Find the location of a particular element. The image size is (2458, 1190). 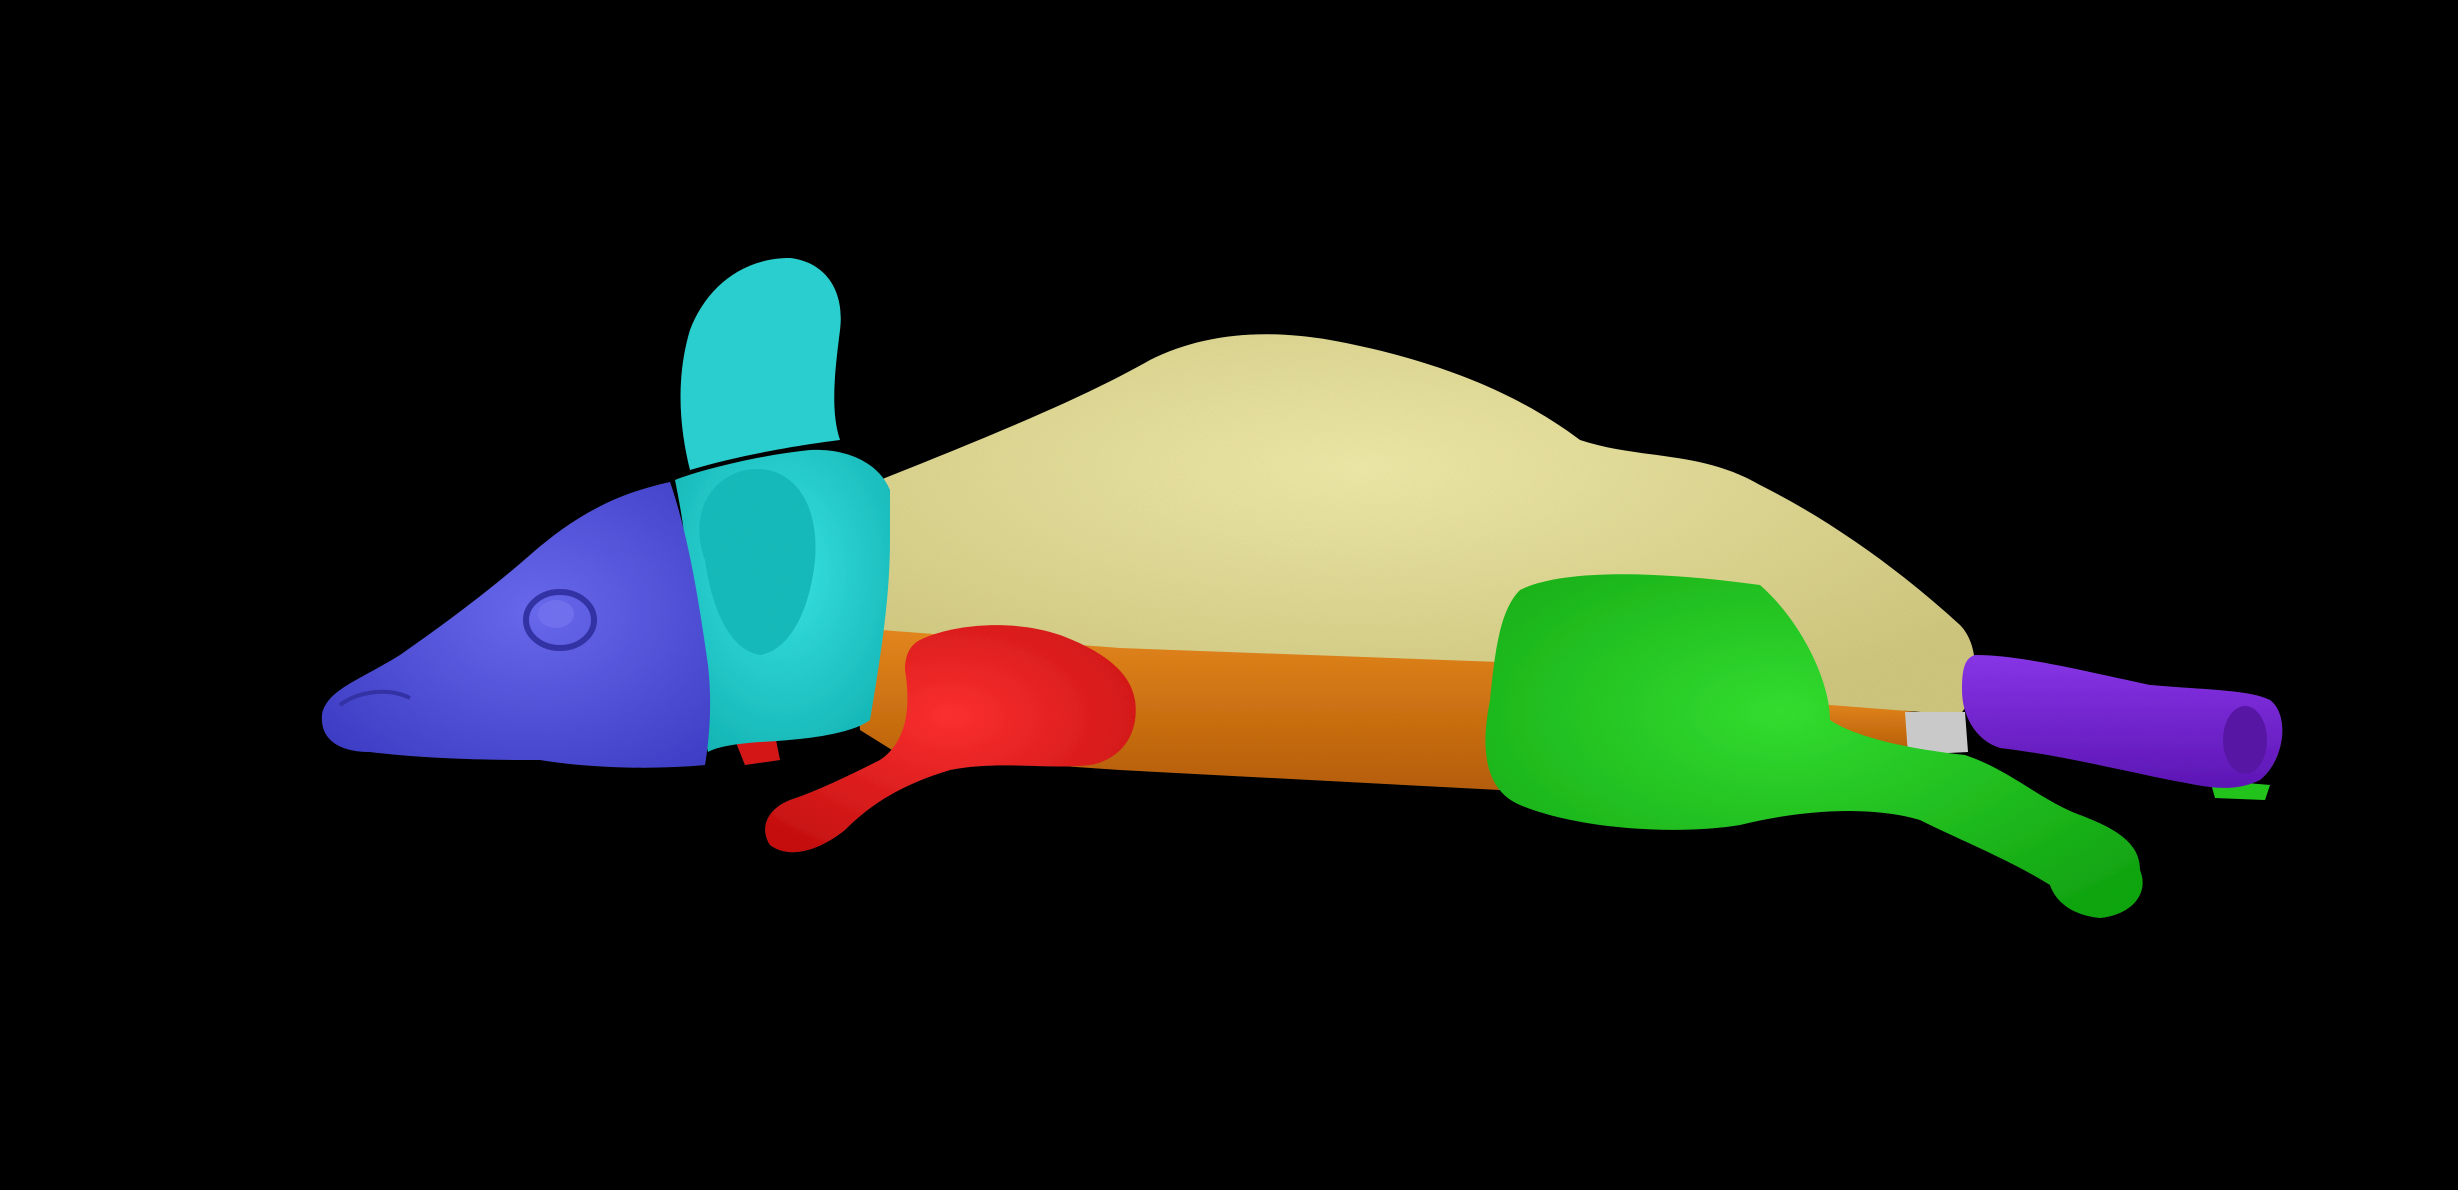

ear-segment is located at coordinates (761, 364).